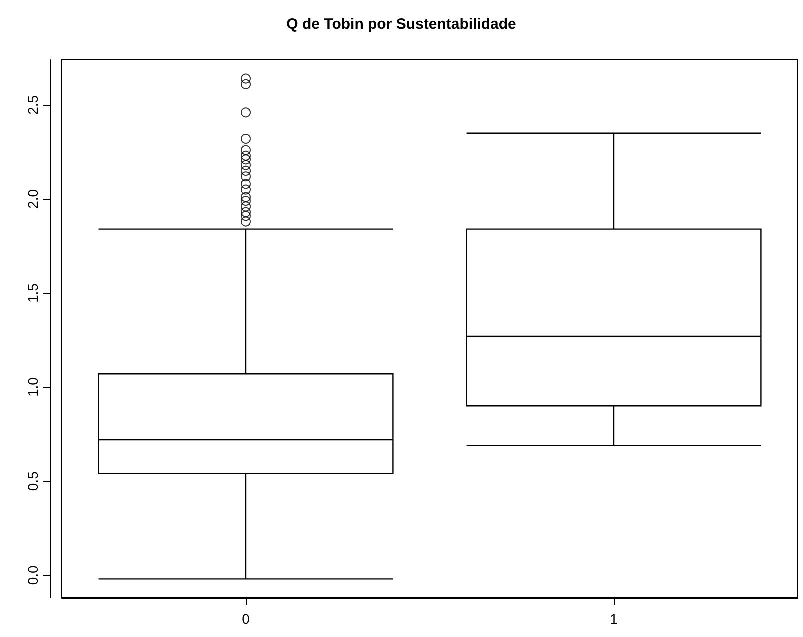  What do you see at coordinates (614, 619) in the screenshot?
I see `x-tick-label: 1` at bounding box center [614, 619].